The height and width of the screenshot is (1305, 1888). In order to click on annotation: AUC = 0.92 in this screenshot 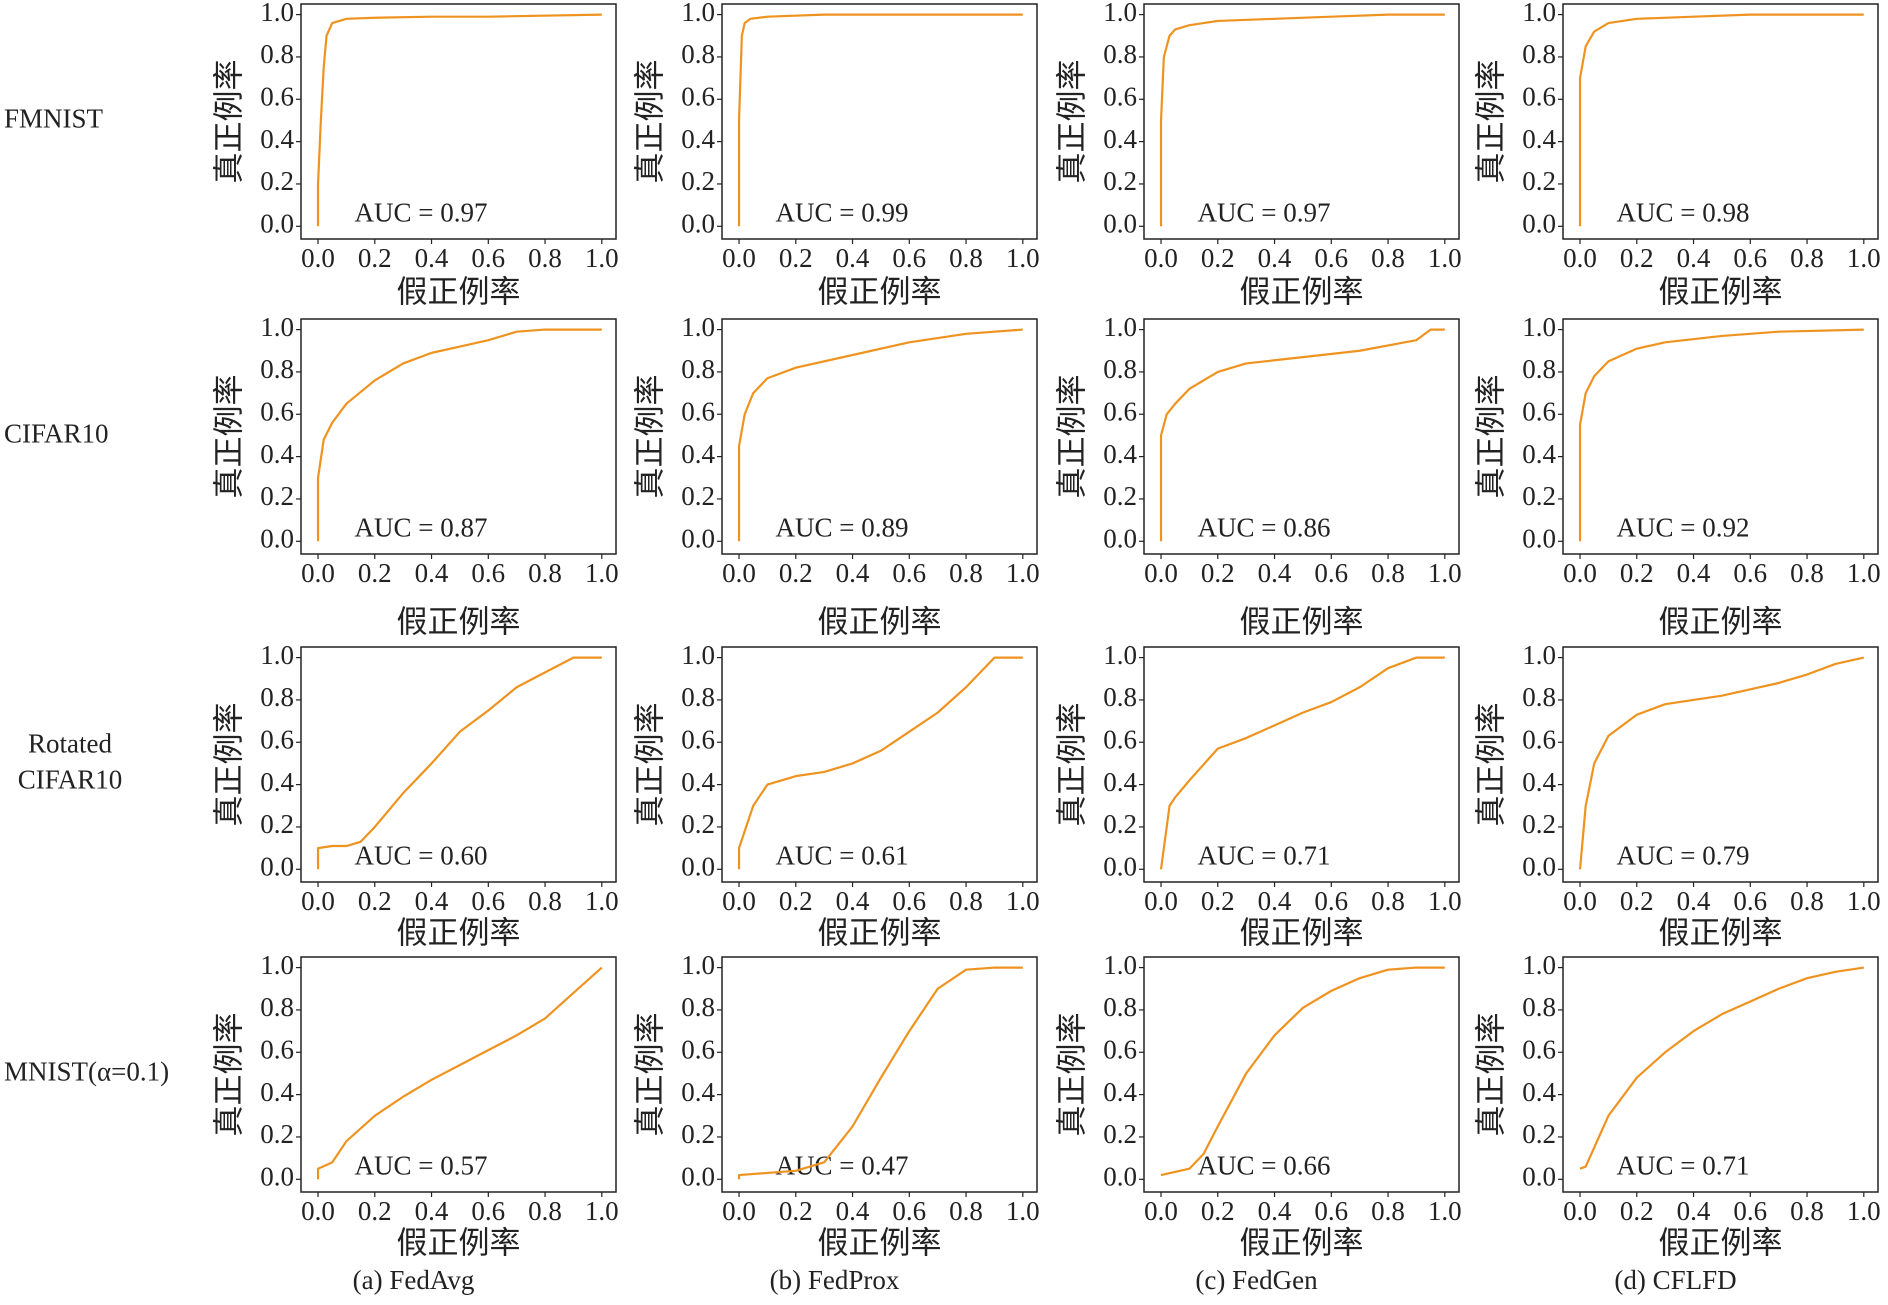, I will do `click(1683, 528)`.